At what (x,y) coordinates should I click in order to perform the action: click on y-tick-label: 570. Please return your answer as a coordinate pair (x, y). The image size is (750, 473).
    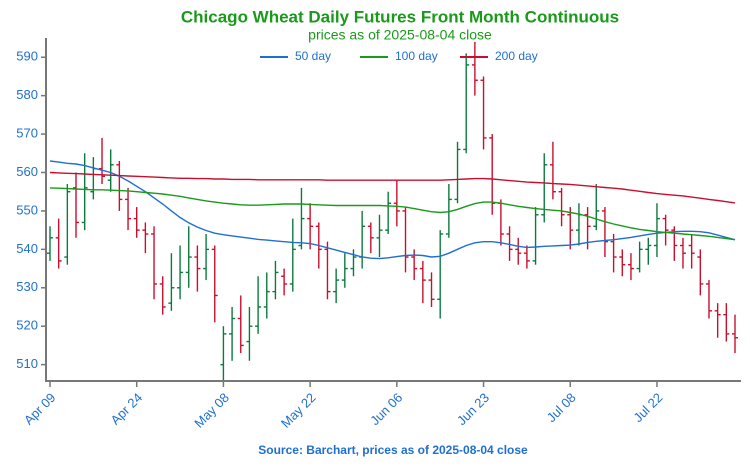
    Looking at the image, I should click on (27, 133).